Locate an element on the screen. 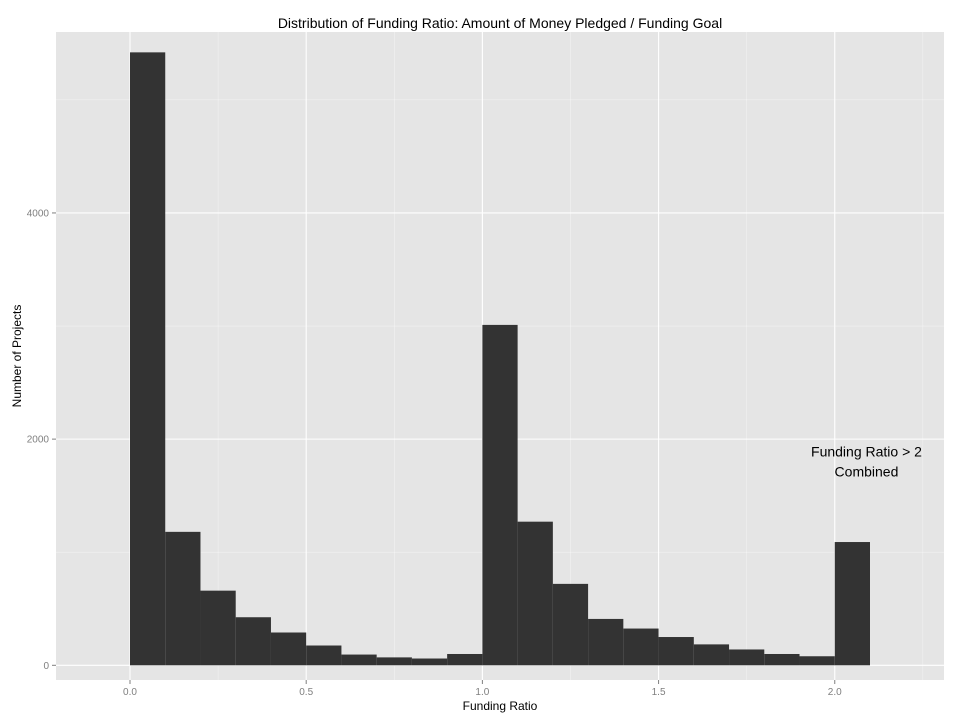  y-tick-label: 4000 is located at coordinates (38, 213).